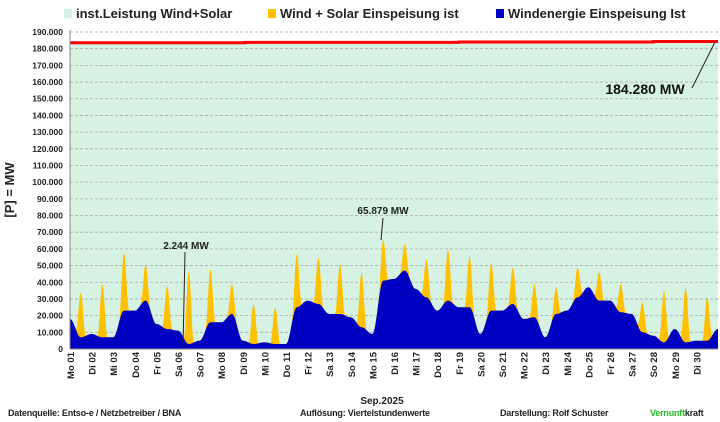 This screenshot has width=720, height=422. What do you see at coordinates (50, 249) in the screenshot?
I see `y-tick-label: 60.000` at bounding box center [50, 249].